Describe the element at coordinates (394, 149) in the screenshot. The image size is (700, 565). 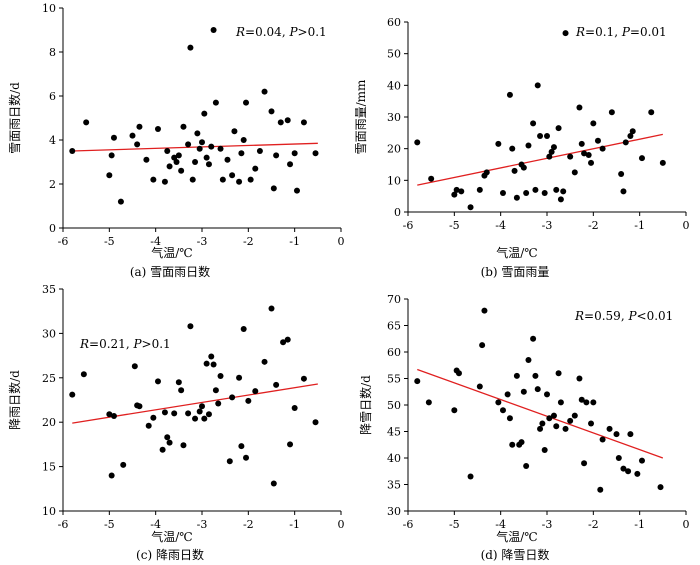
I see `y-tick-label: 20` at that location.